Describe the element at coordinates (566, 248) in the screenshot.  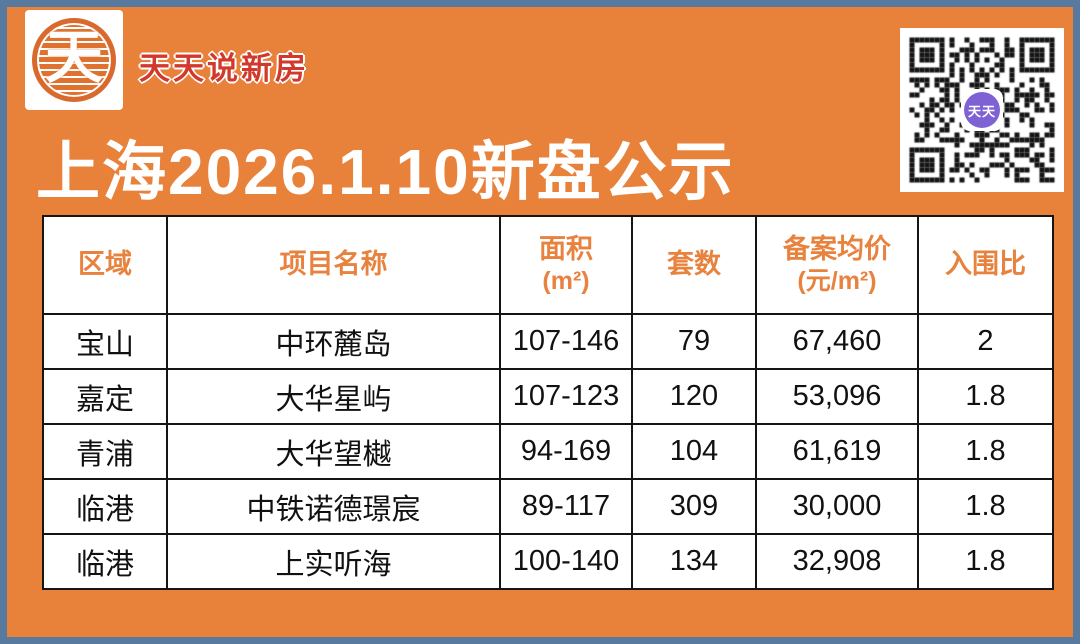
I see `column-header-label: 面积` at that location.